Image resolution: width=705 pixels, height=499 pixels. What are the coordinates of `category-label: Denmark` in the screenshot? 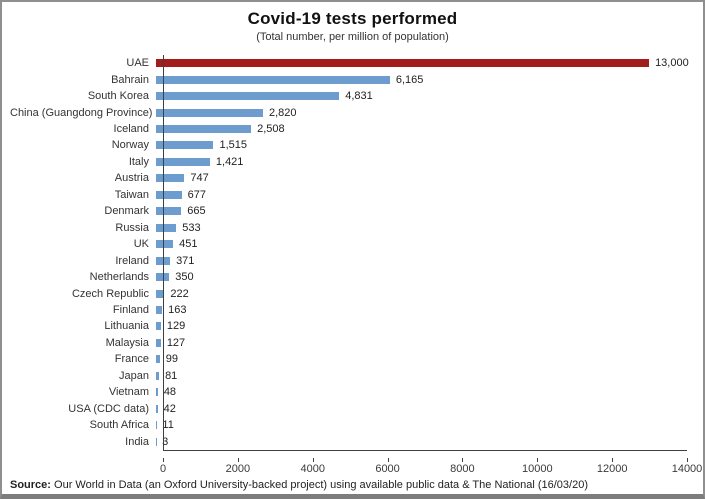 It's located at (126, 211).